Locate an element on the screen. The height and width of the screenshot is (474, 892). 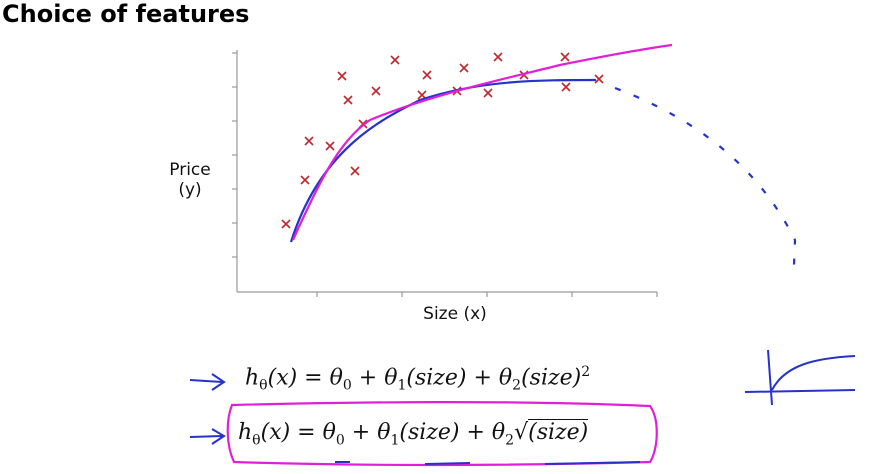
highlight-box is located at coordinates (442, 434).